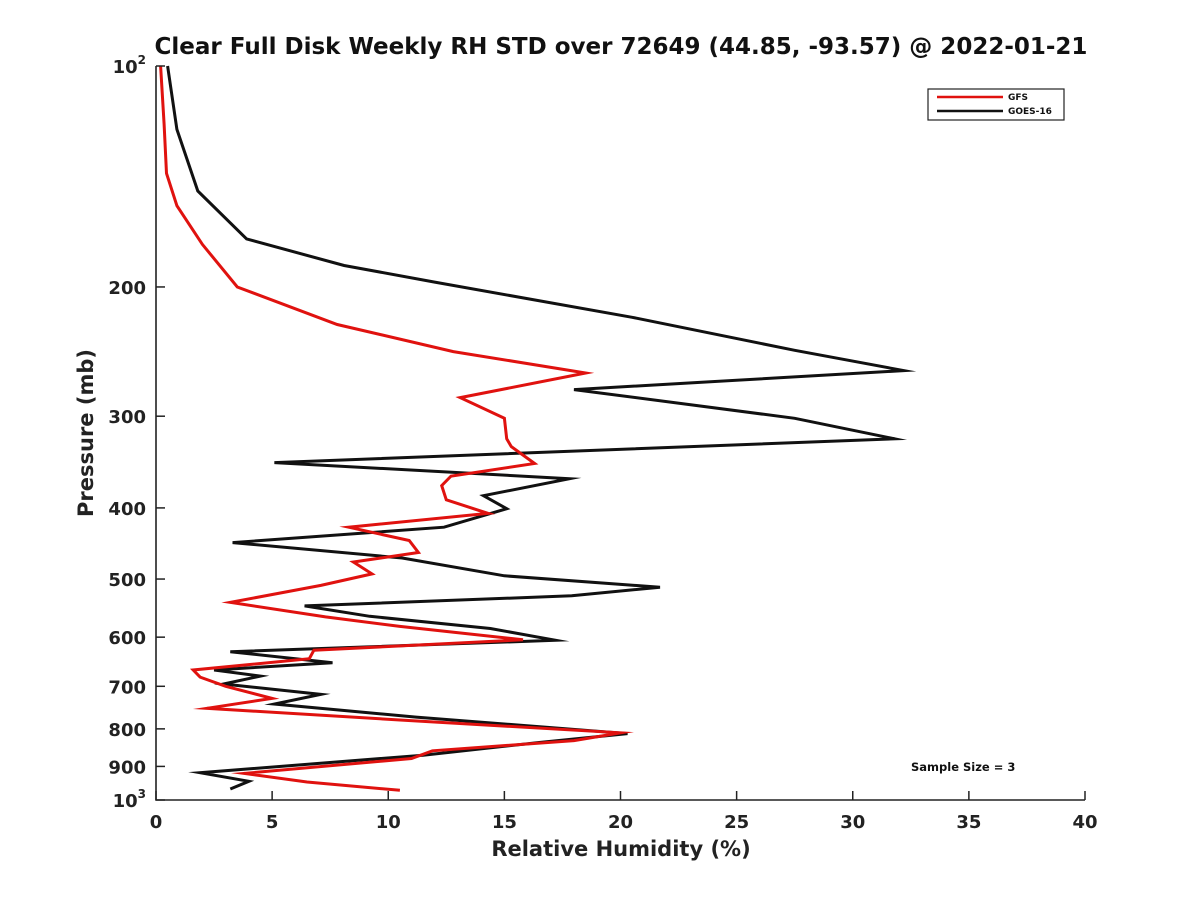  I want to click on x-ticks: 0 5 10 15 20 25 30 35 40, so click(624, 812).